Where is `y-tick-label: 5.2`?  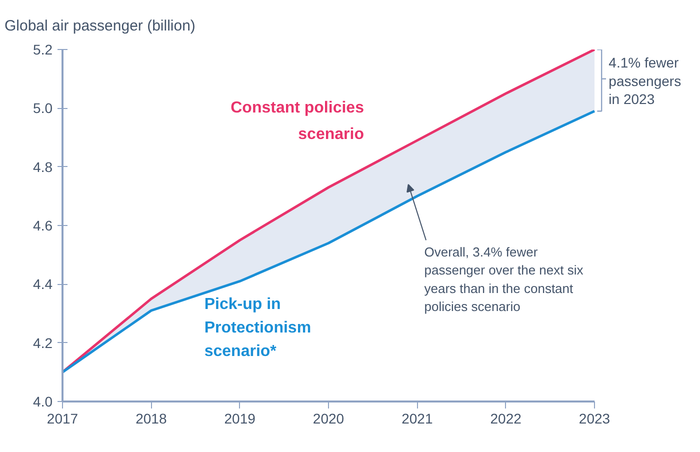
y-tick-label: 5.2 is located at coordinates (43, 50).